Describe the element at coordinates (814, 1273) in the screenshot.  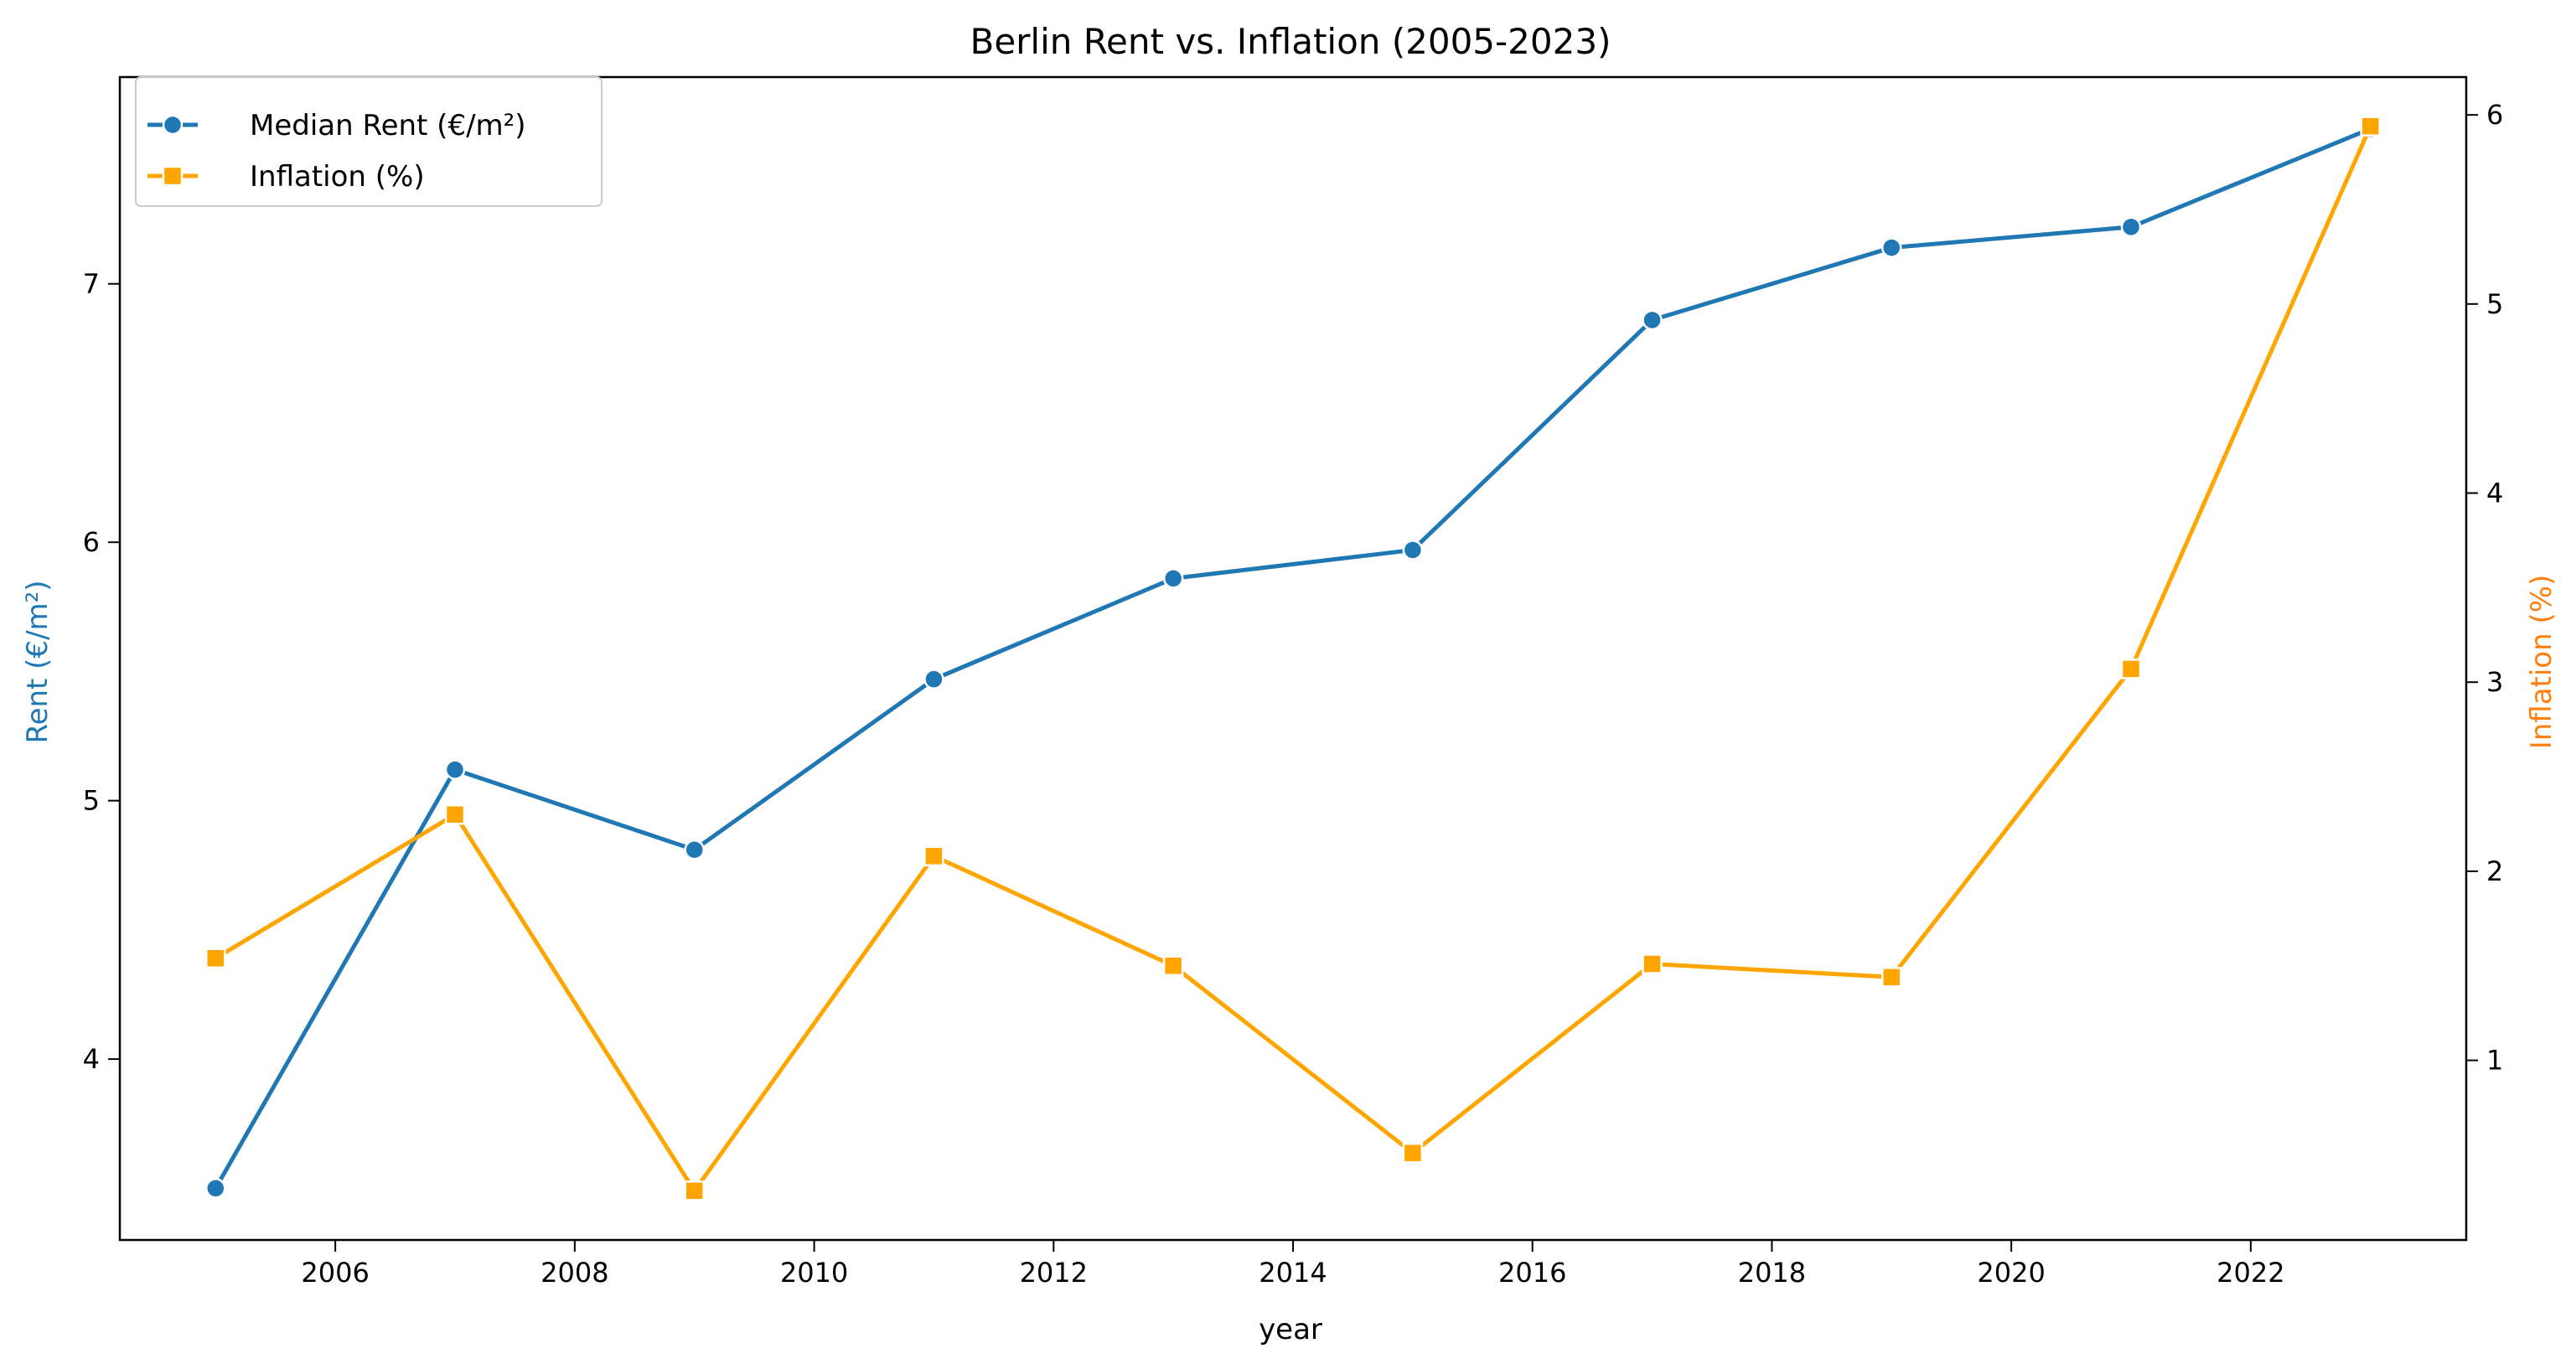
I see `x-tick-label: 2010` at that location.